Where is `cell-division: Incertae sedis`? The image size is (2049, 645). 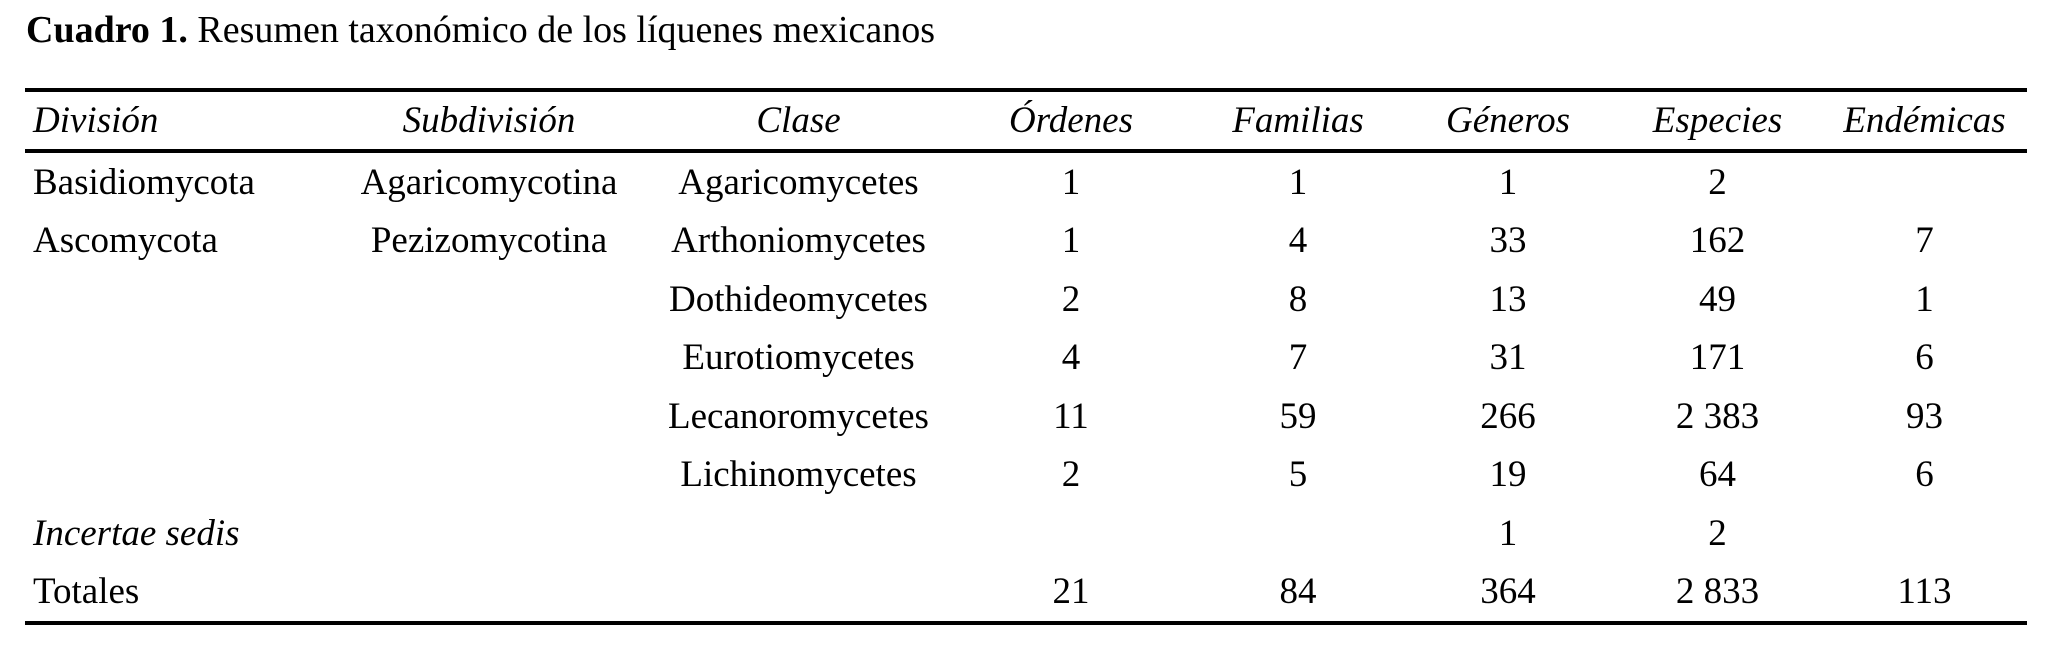 cell-division: Incertae sedis is located at coordinates (136, 533).